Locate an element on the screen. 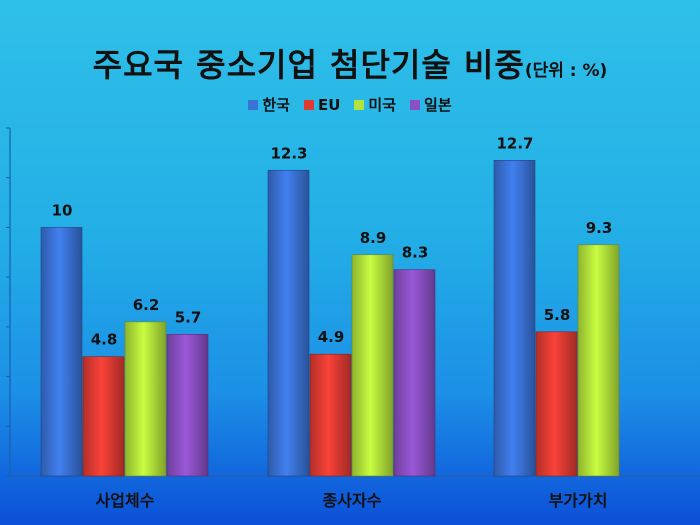  data-label-2-2: 9.3 is located at coordinates (599, 228).